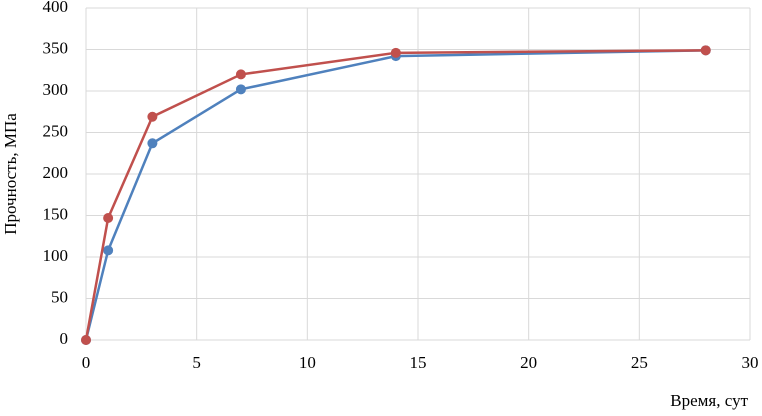 Image resolution: width=762 pixels, height=416 pixels. I want to click on x-tick-label: 15, so click(418, 362).